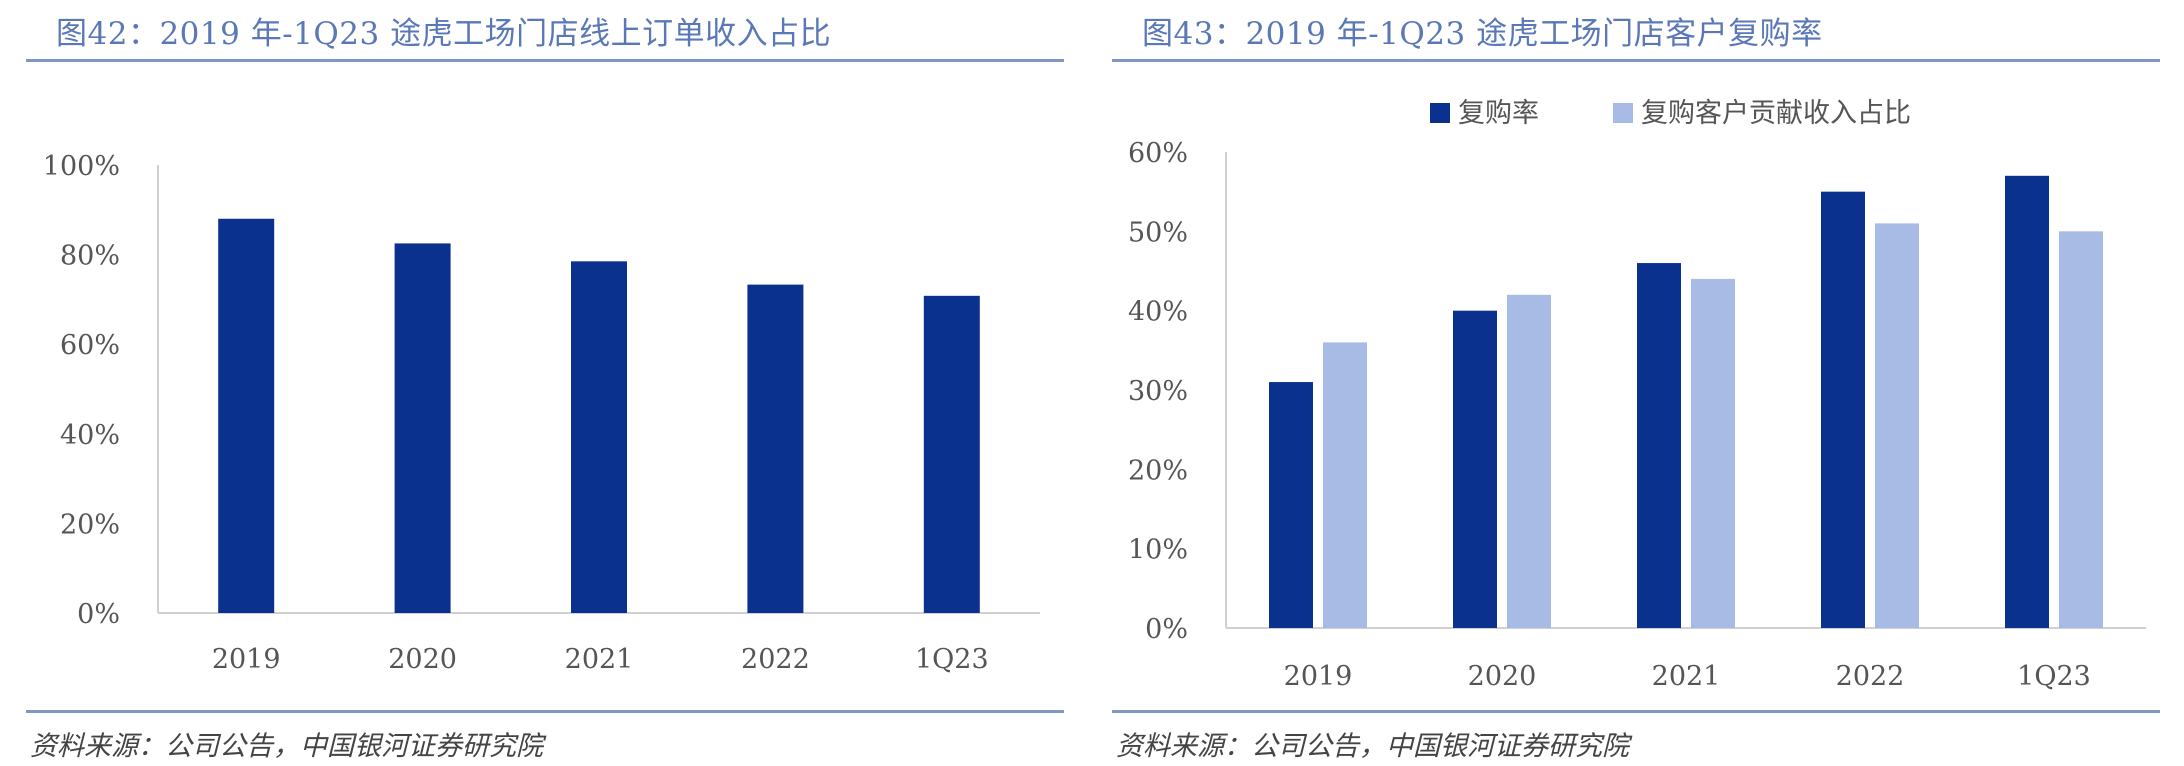 The image size is (2184, 766). I want to click on legend-label: 复购率, so click(1498, 113).